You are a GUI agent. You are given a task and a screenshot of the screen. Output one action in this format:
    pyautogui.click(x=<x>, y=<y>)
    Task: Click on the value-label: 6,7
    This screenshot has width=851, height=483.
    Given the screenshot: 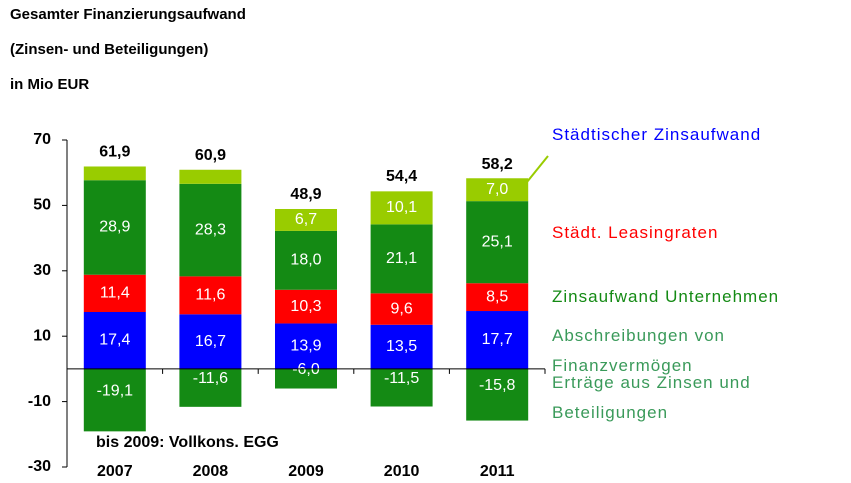 What is the action you would take?
    pyautogui.click(x=306, y=219)
    